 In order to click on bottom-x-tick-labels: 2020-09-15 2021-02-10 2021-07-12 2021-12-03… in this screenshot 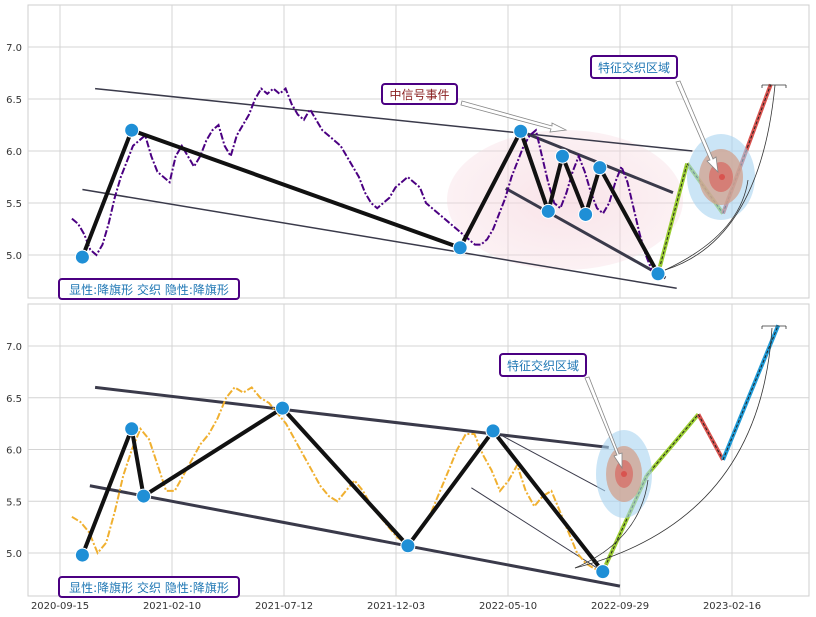, I will do `click(396, 606)`.